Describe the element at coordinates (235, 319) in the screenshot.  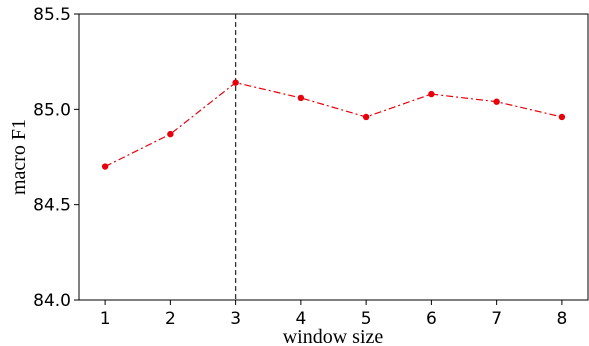
I see `x-tick-label: 3` at that location.